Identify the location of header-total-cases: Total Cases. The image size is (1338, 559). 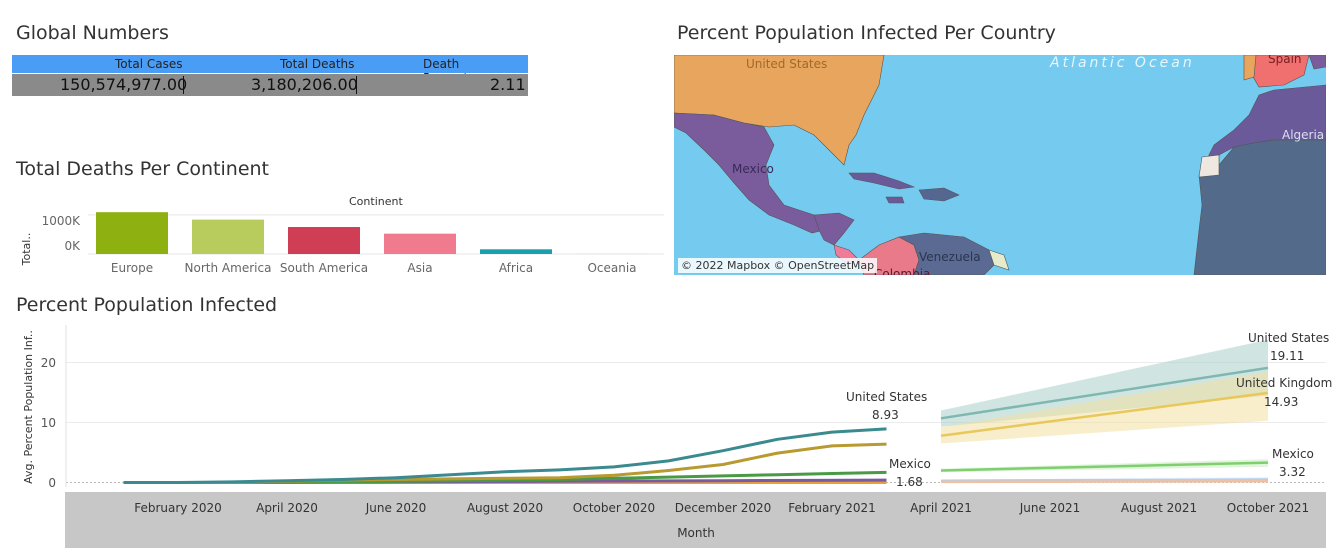
(149, 64).